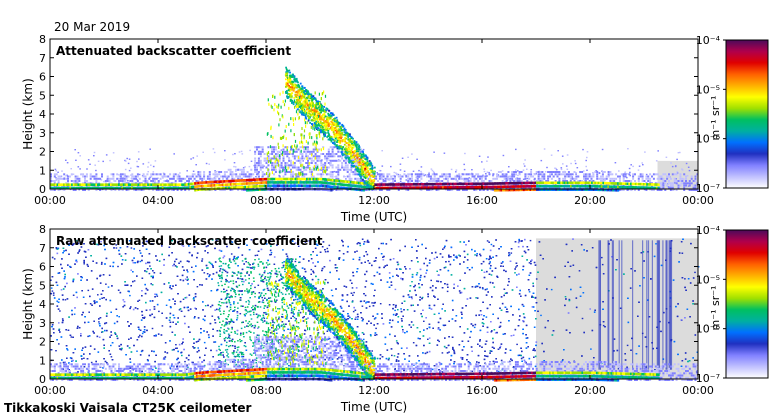 The width and height of the screenshot is (780, 420). What do you see at coordinates (189, 241) in the screenshot?
I see `panel-title: Raw attenuated backscatter coefficient` at bounding box center [189, 241].